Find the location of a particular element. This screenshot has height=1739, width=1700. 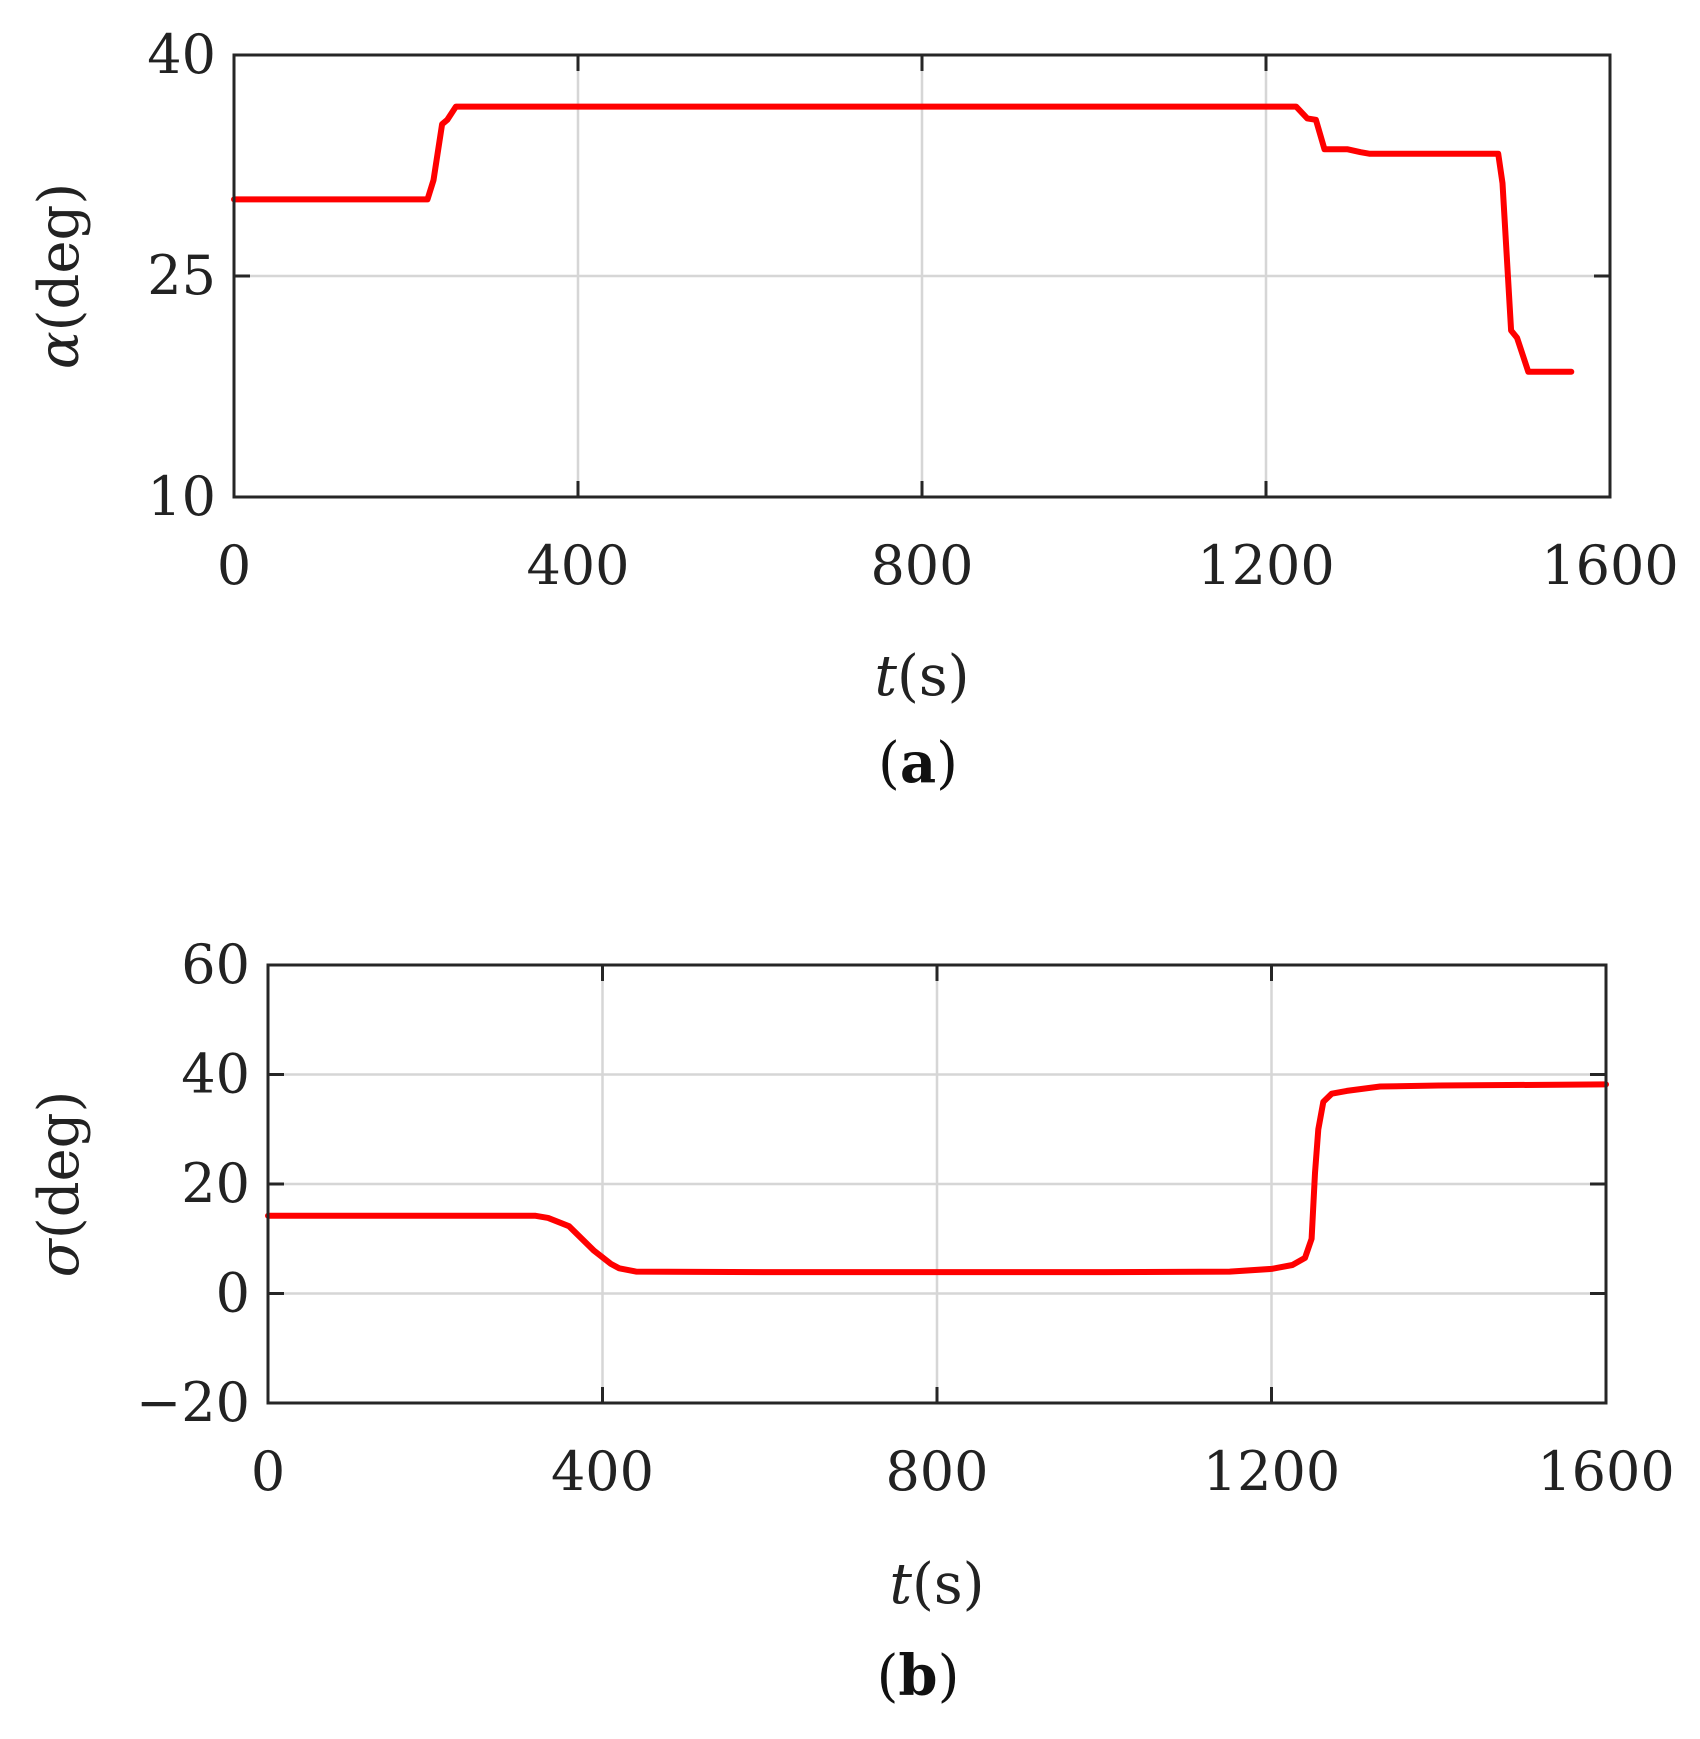

series-line-a is located at coordinates (903, 239).